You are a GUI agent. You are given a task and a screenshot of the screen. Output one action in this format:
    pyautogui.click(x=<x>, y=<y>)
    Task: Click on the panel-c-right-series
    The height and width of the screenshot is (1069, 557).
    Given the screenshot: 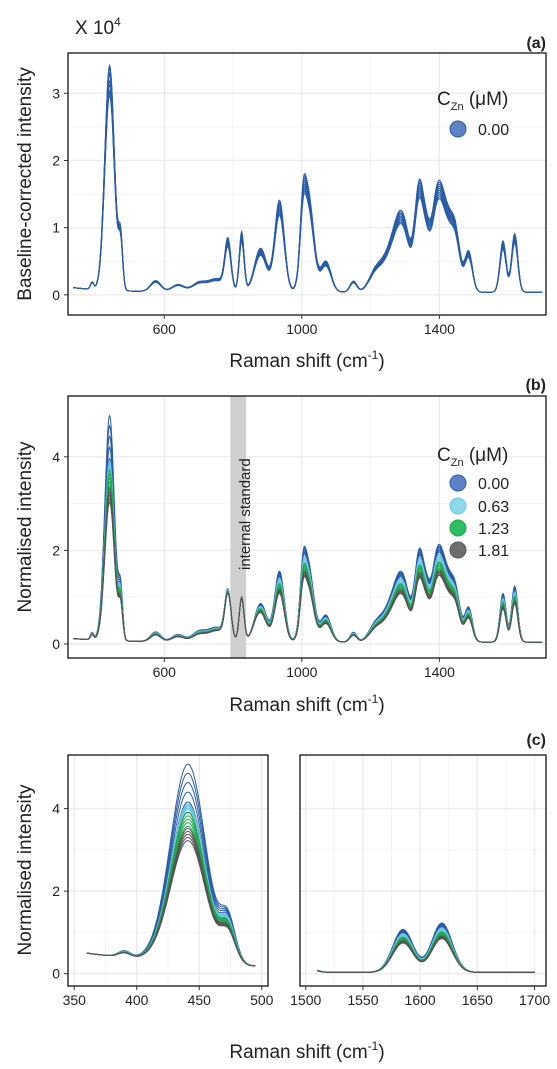 What is the action you would take?
    pyautogui.click(x=425, y=947)
    